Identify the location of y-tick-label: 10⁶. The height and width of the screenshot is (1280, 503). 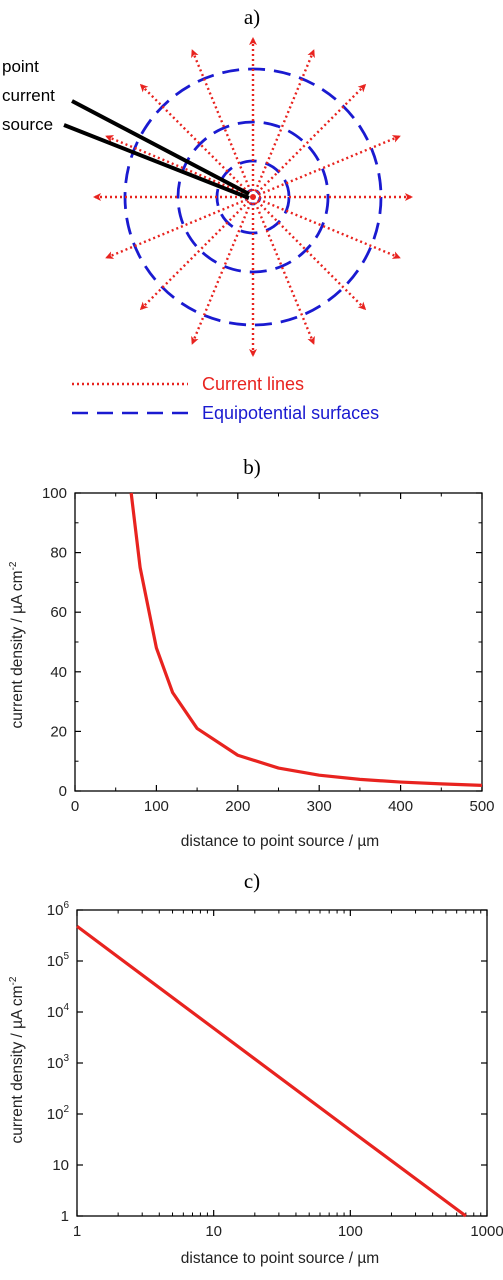
(58, 909).